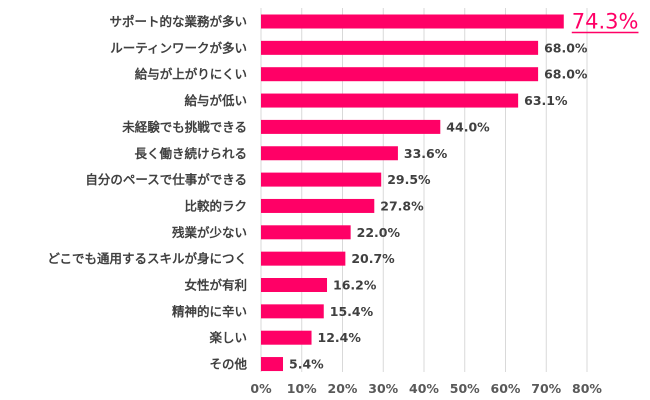 This screenshot has height=400, width=650. Describe the element at coordinates (605, 22) in the screenshot. I see `data-label-highlight: 74.3%` at that location.